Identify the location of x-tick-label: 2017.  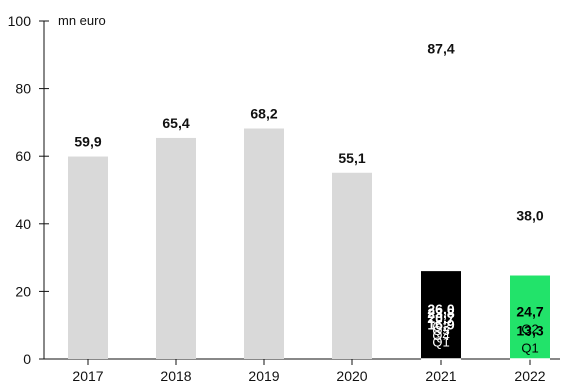
(87, 376).